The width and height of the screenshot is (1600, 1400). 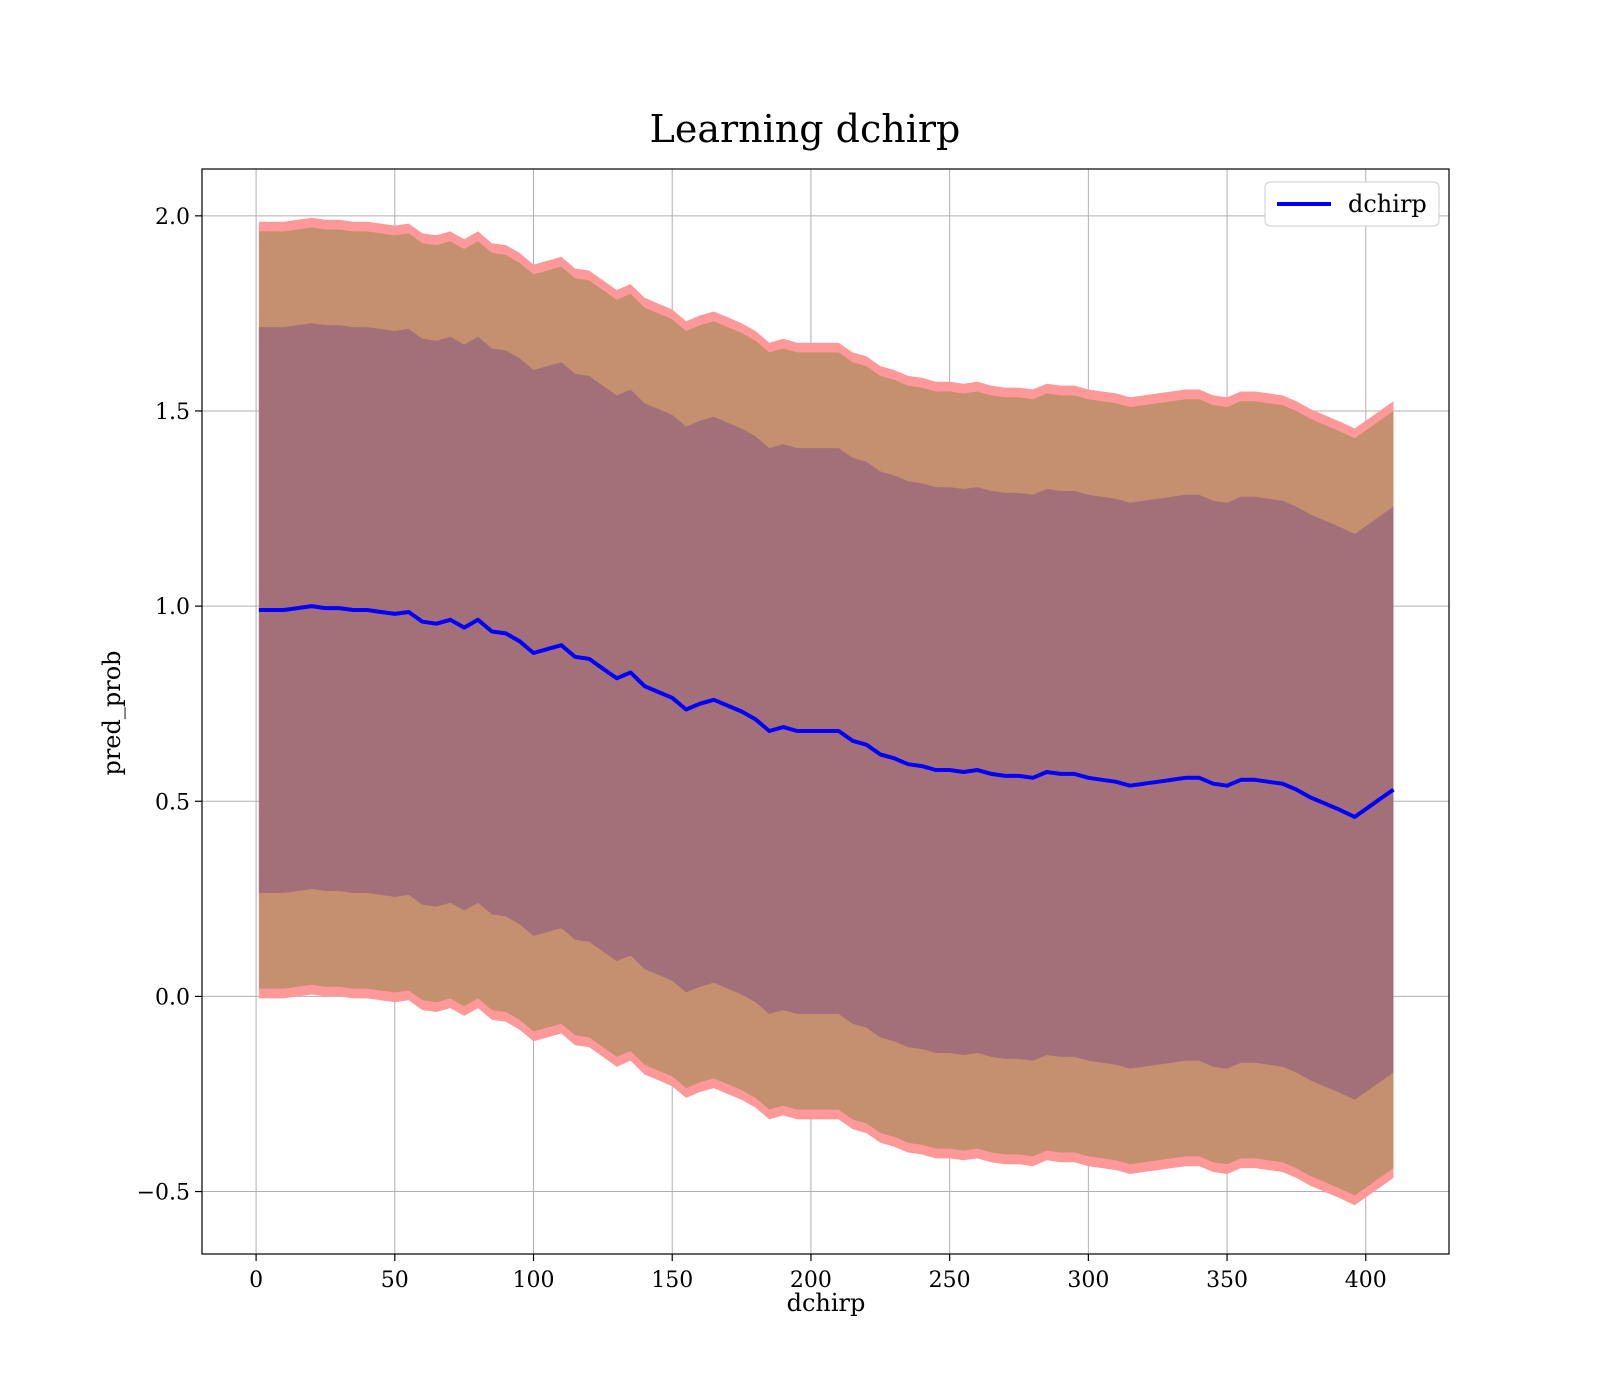 I want to click on x-axis-label: dchirp, so click(x=826, y=1303).